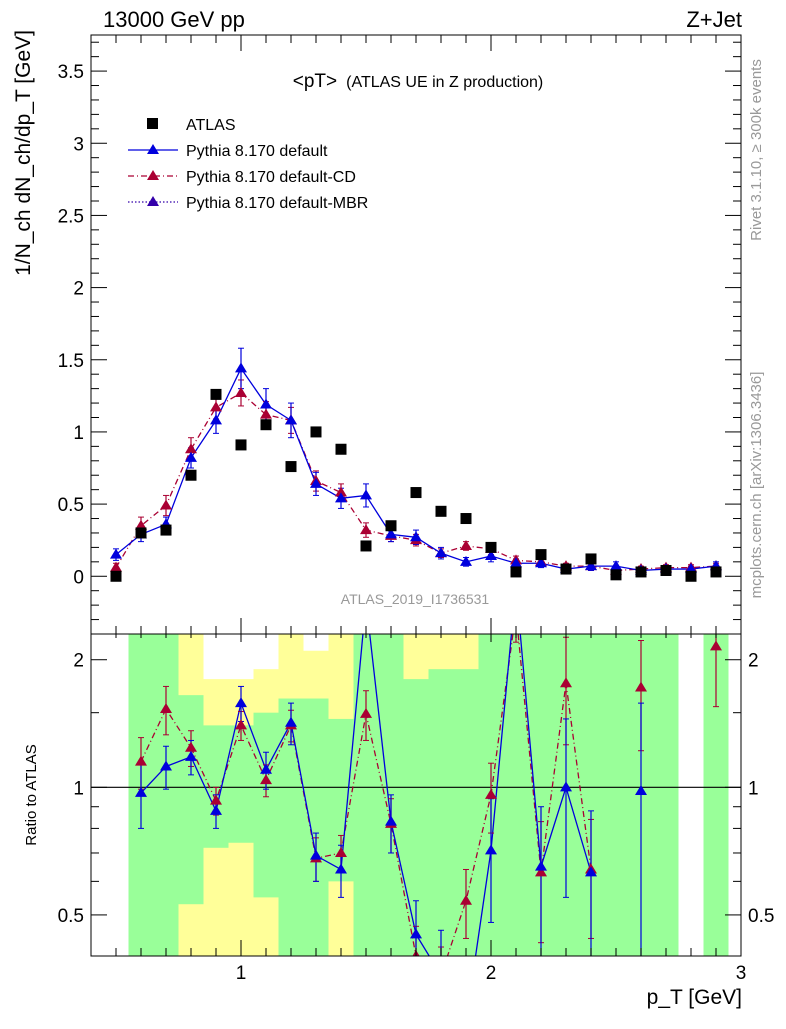 This screenshot has width=786, height=1029. What do you see at coordinates (71, 505) in the screenshot?
I see `y-tick-label: 0.5` at bounding box center [71, 505].